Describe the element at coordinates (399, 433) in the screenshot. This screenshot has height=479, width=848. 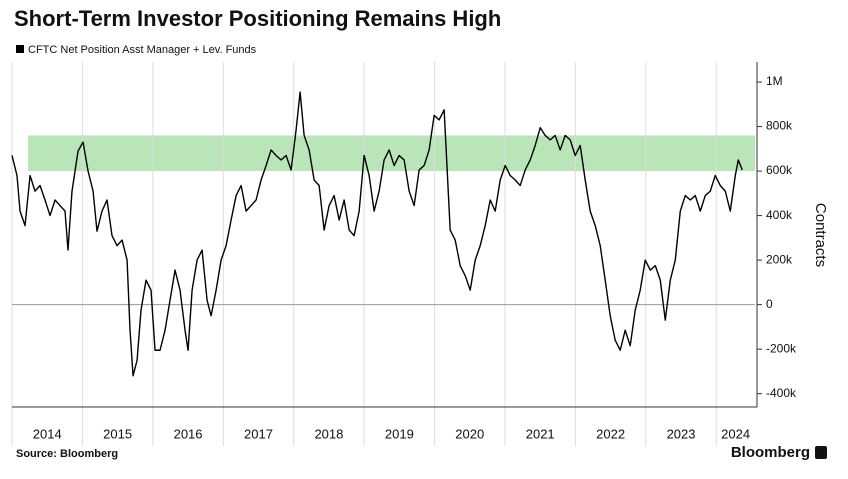
I see `x-tick-label: 2019` at that location.